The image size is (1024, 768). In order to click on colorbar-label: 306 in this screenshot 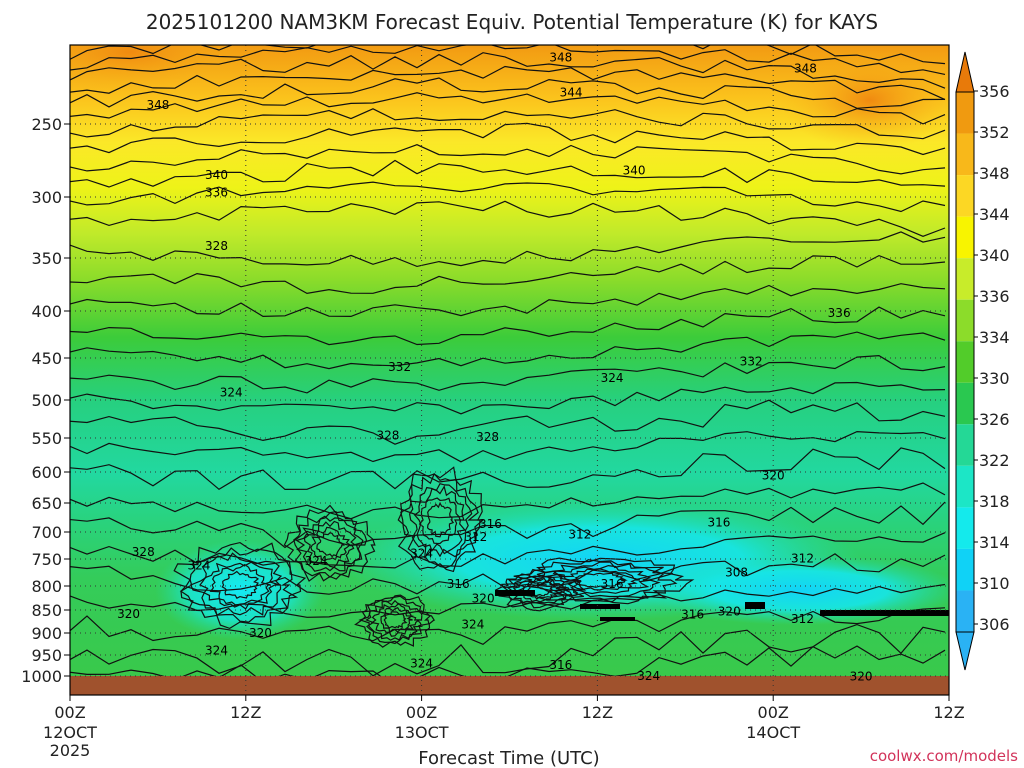, I will do `click(994, 624)`.